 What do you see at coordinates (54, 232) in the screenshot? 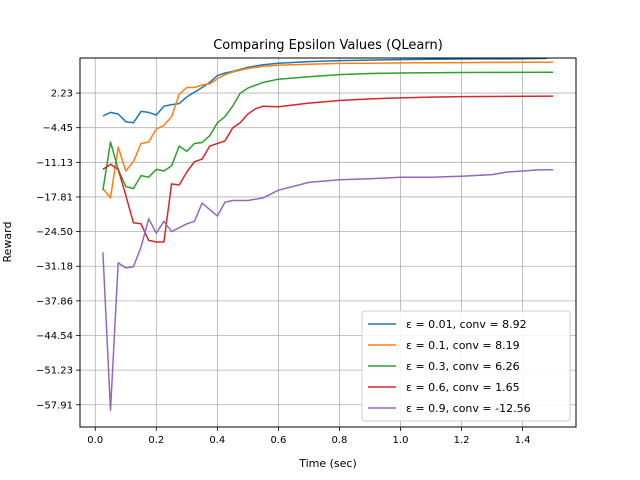
I see `y-tick-label: −24.50` at bounding box center [54, 232].